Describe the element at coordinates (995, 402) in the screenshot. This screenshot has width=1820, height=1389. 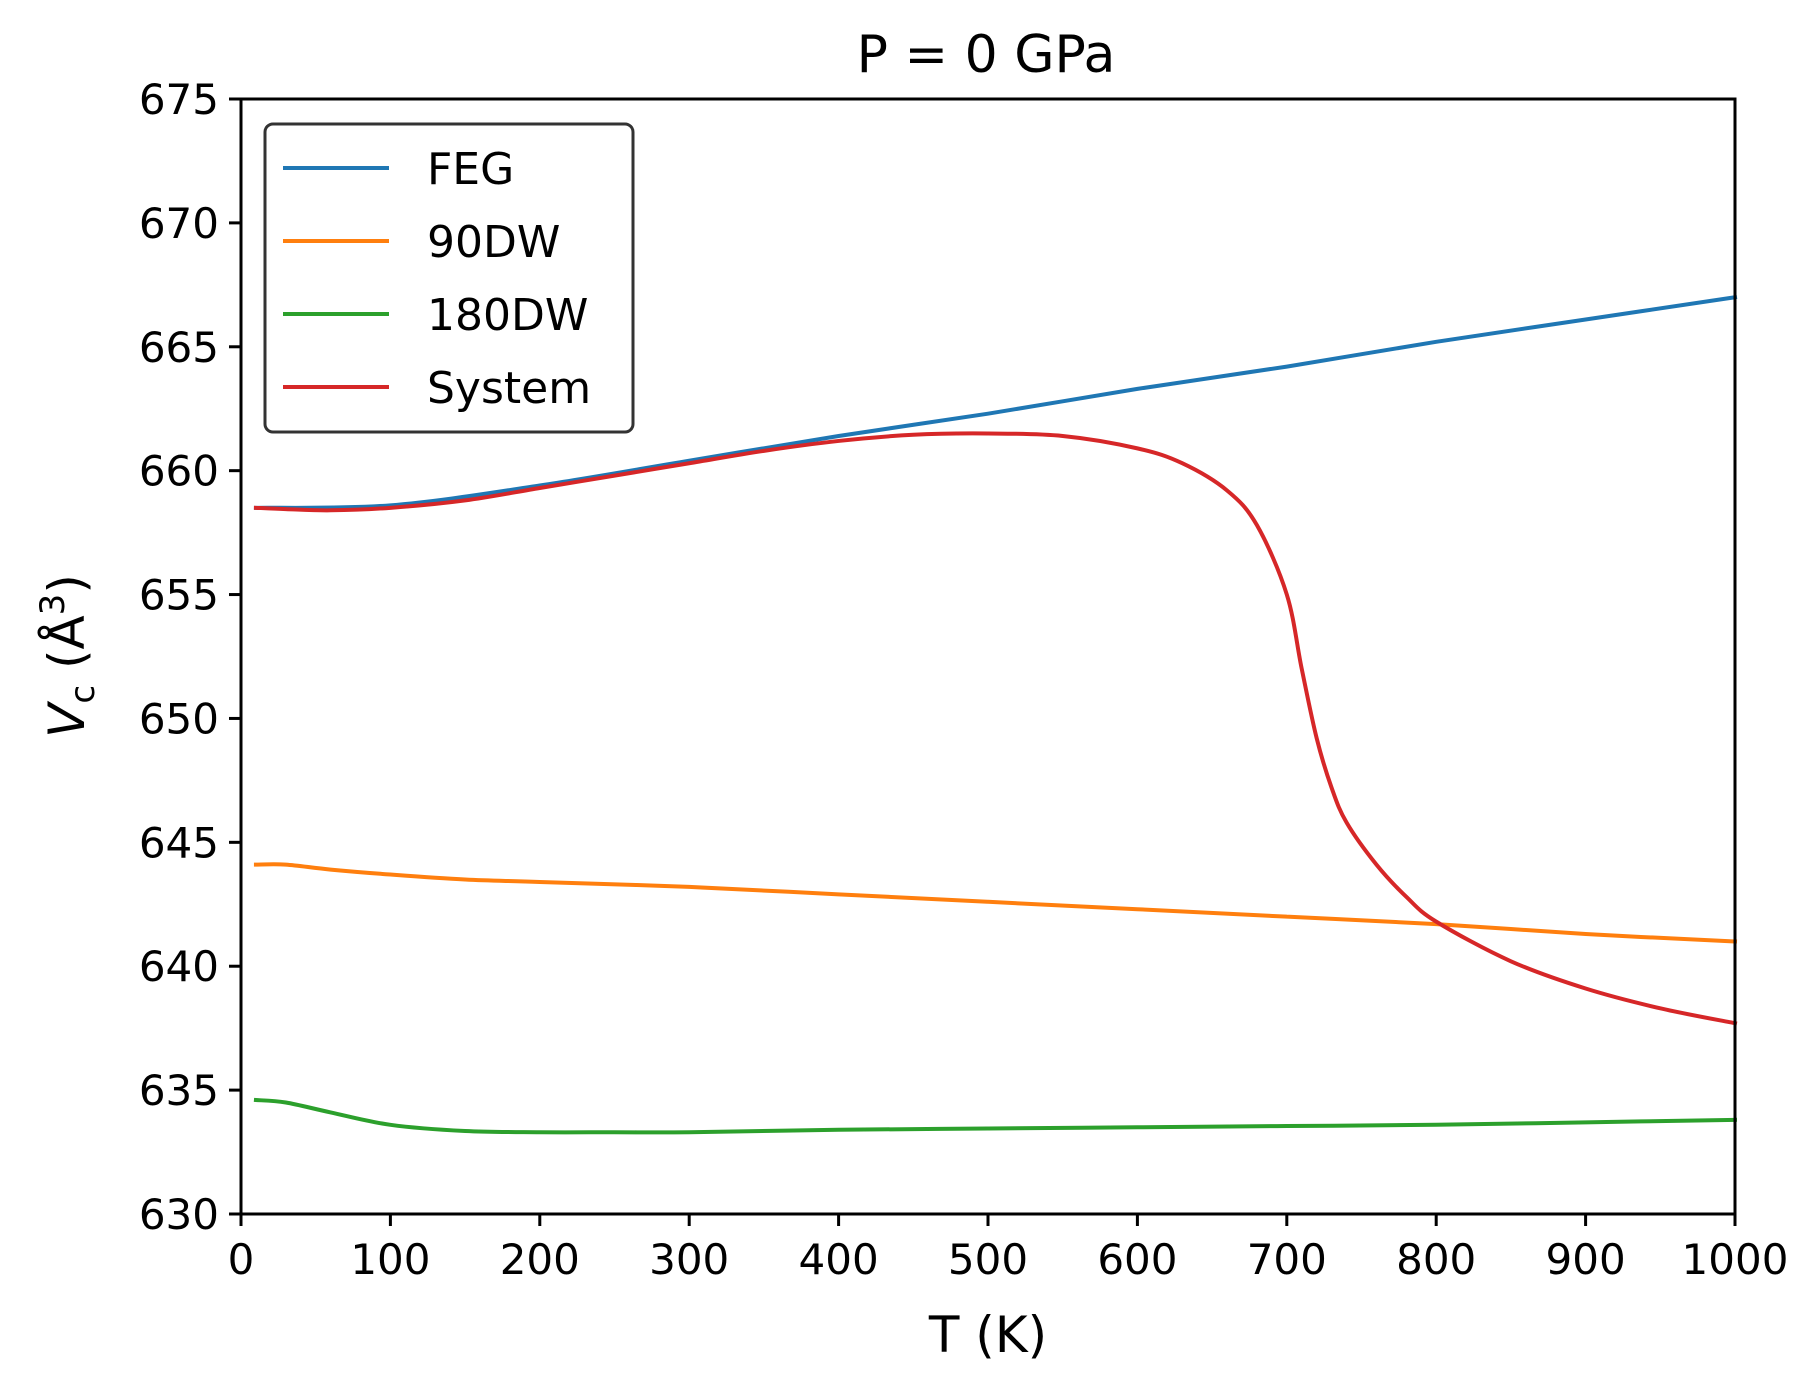
I see `series-line-feg` at that location.